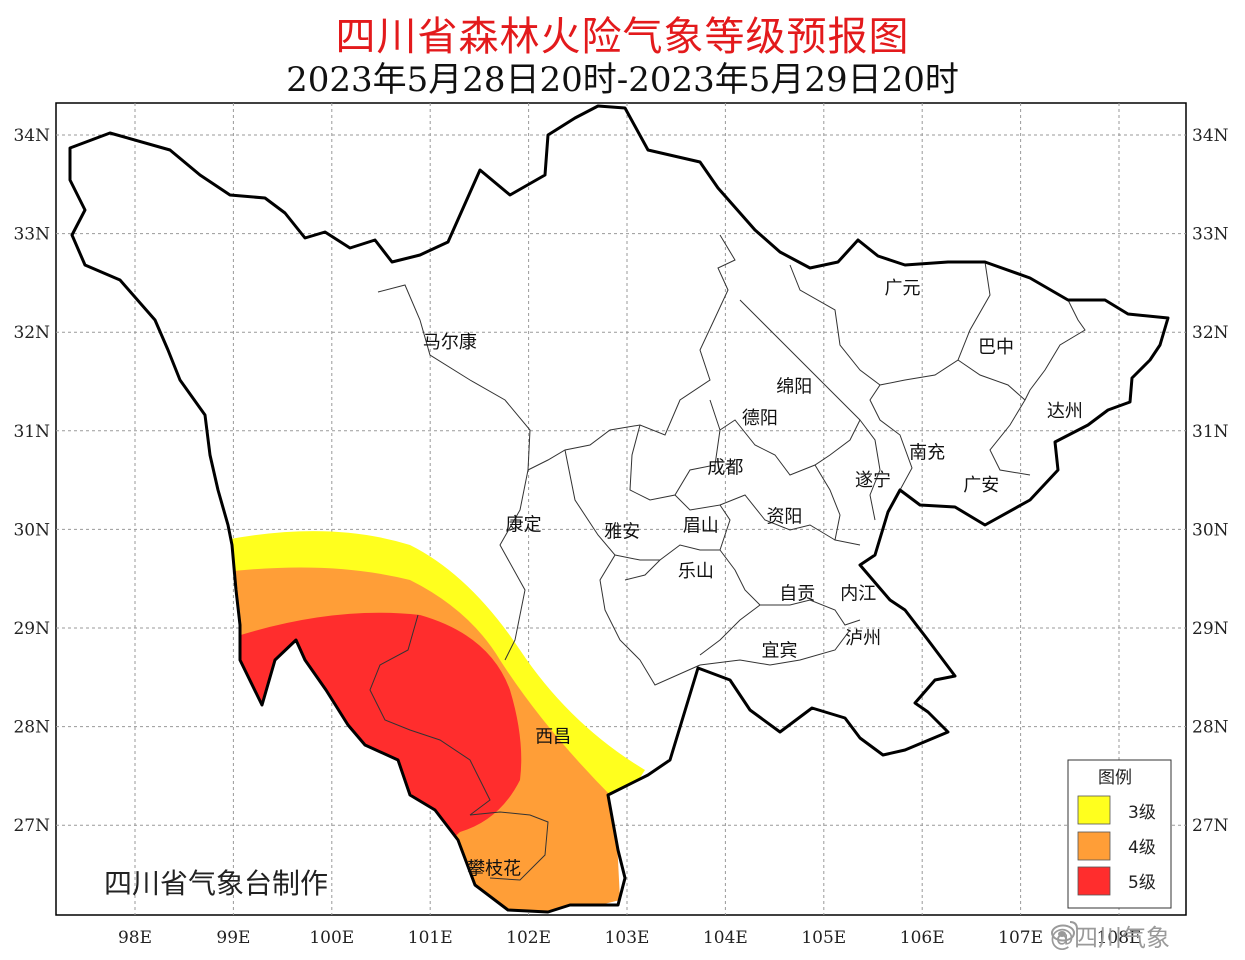 The width and height of the screenshot is (1245, 960). Describe the element at coordinates (873, 480) in the screenshot. I see `city-label: 遂宁` at that location.